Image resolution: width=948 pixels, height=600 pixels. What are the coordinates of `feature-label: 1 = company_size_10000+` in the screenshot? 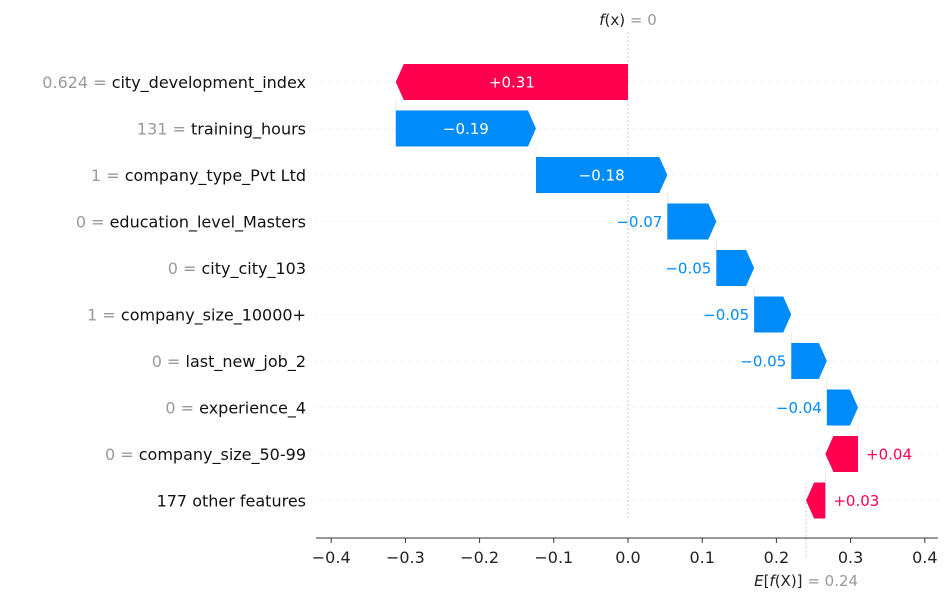 It's located at (196, 316).